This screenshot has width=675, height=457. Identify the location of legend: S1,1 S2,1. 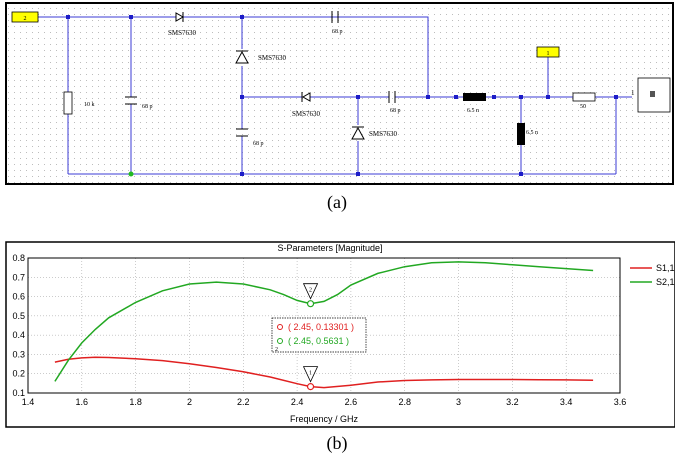
(652, 275).